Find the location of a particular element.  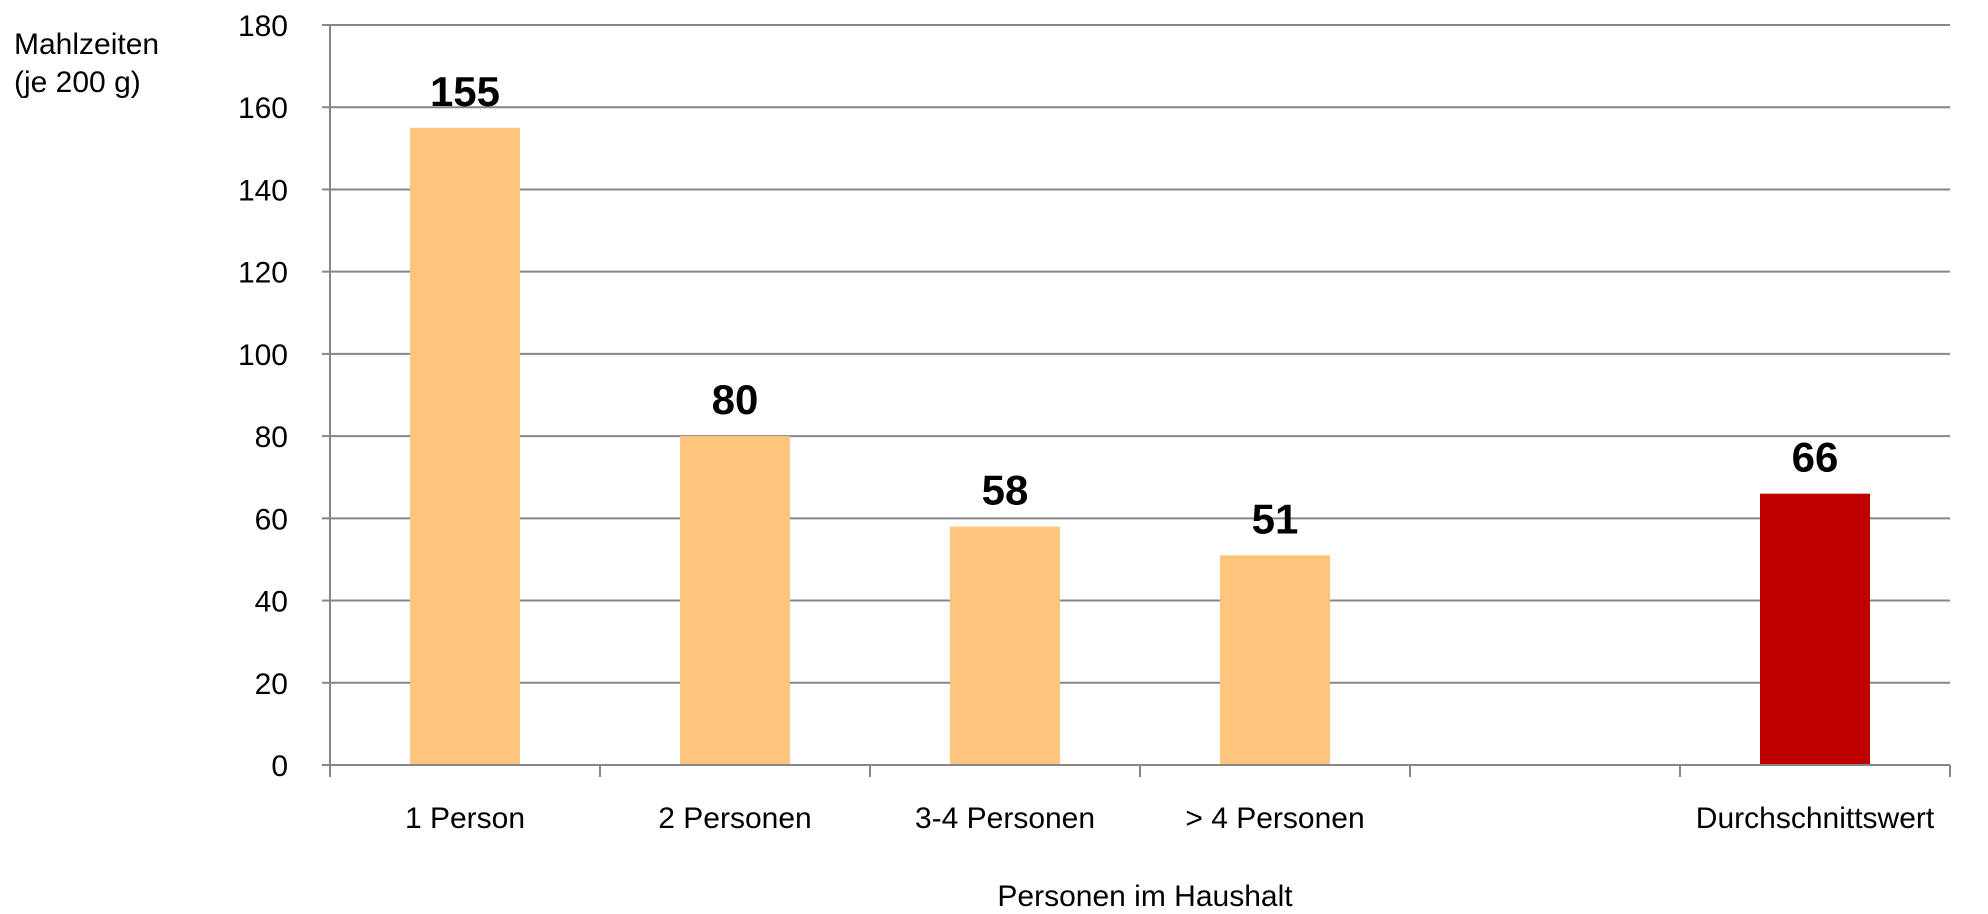

y-axis-ticks: 0 20 40 60 80 100 120 140 160 180 is located at coordinates (284, 396).